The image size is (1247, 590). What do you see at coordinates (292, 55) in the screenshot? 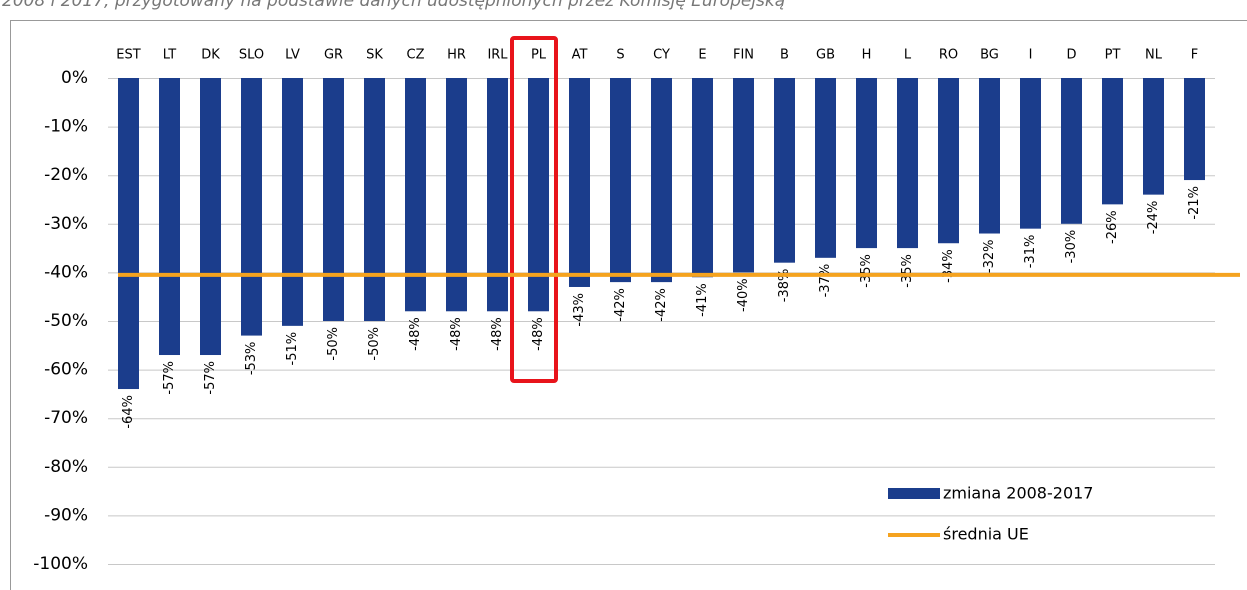
I see `x-tick-label: LV` at bounding box center [292, 55].